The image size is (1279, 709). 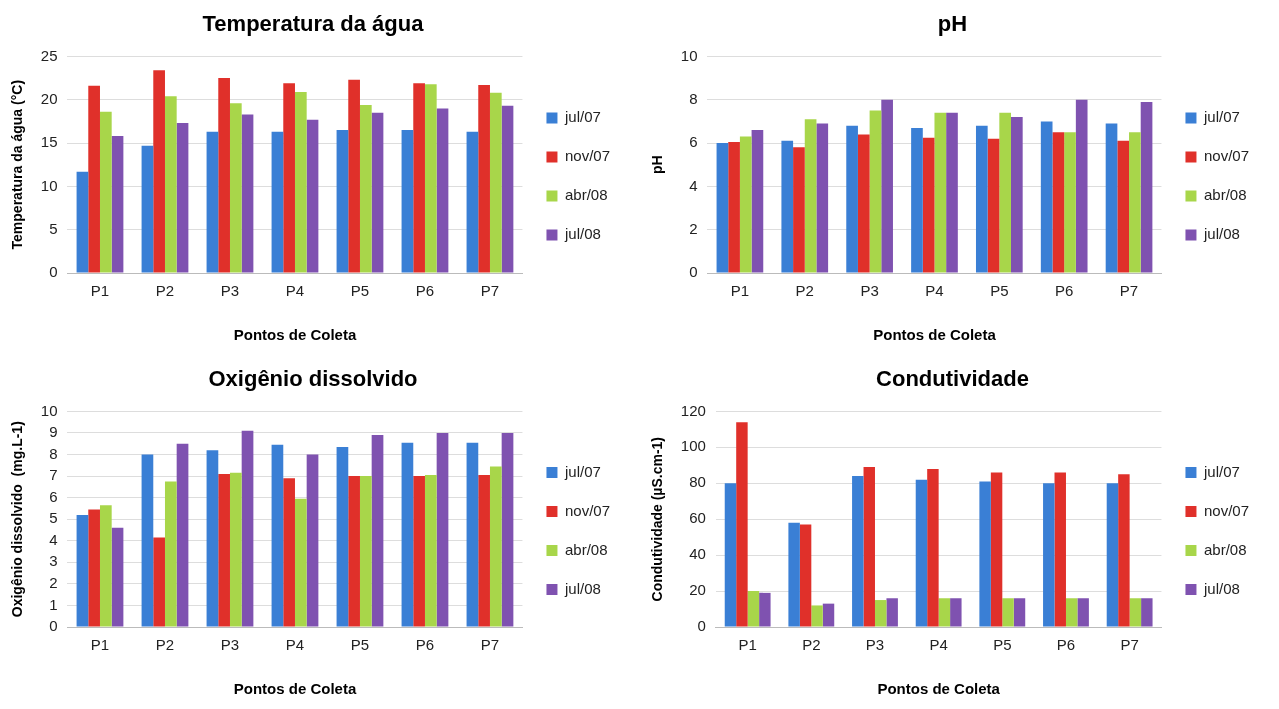 What do you see at coordinates (693, 228) in the screenshot?
I see `y-tick-label: 2` at bounding box center [693, 228].